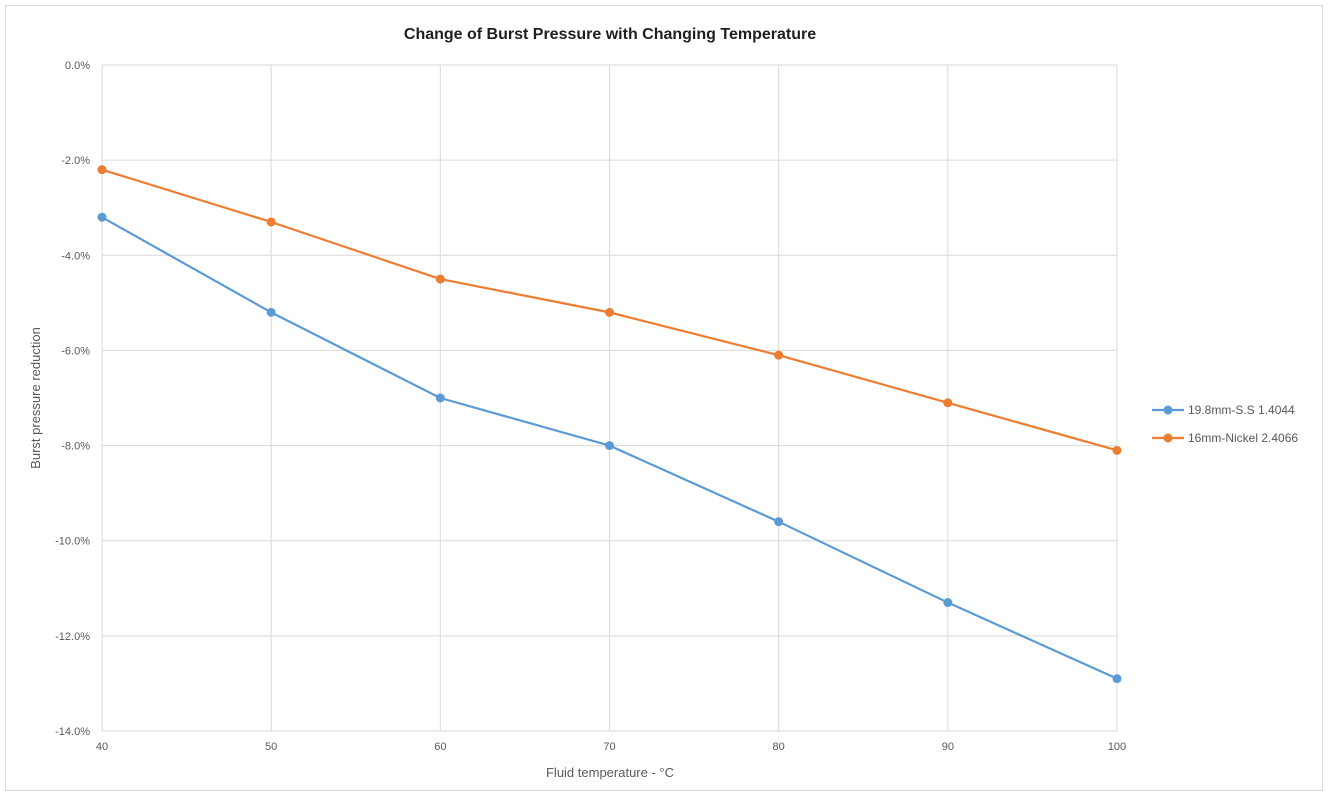  I want to click on y-tick-label: -12.0%, so click(72, 637).